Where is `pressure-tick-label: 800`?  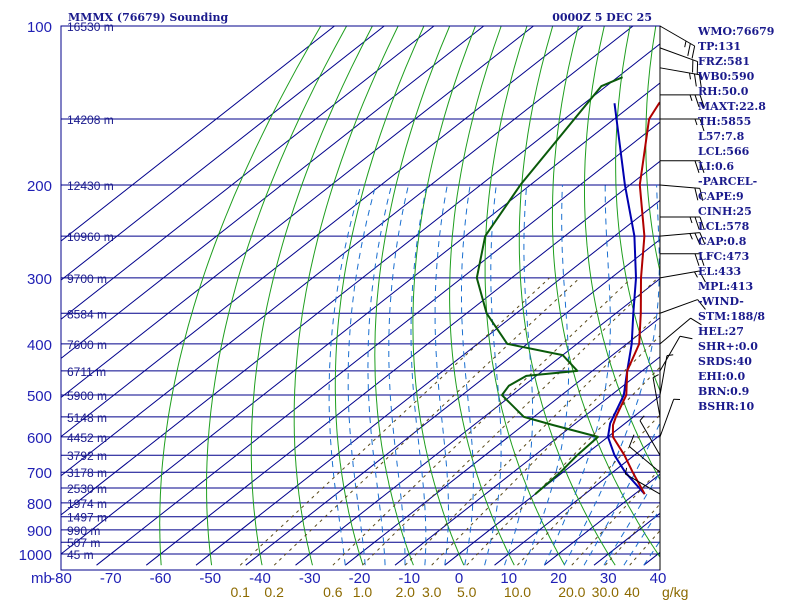 pressure-tick-label: 800 is located at coordinates (39, 504).